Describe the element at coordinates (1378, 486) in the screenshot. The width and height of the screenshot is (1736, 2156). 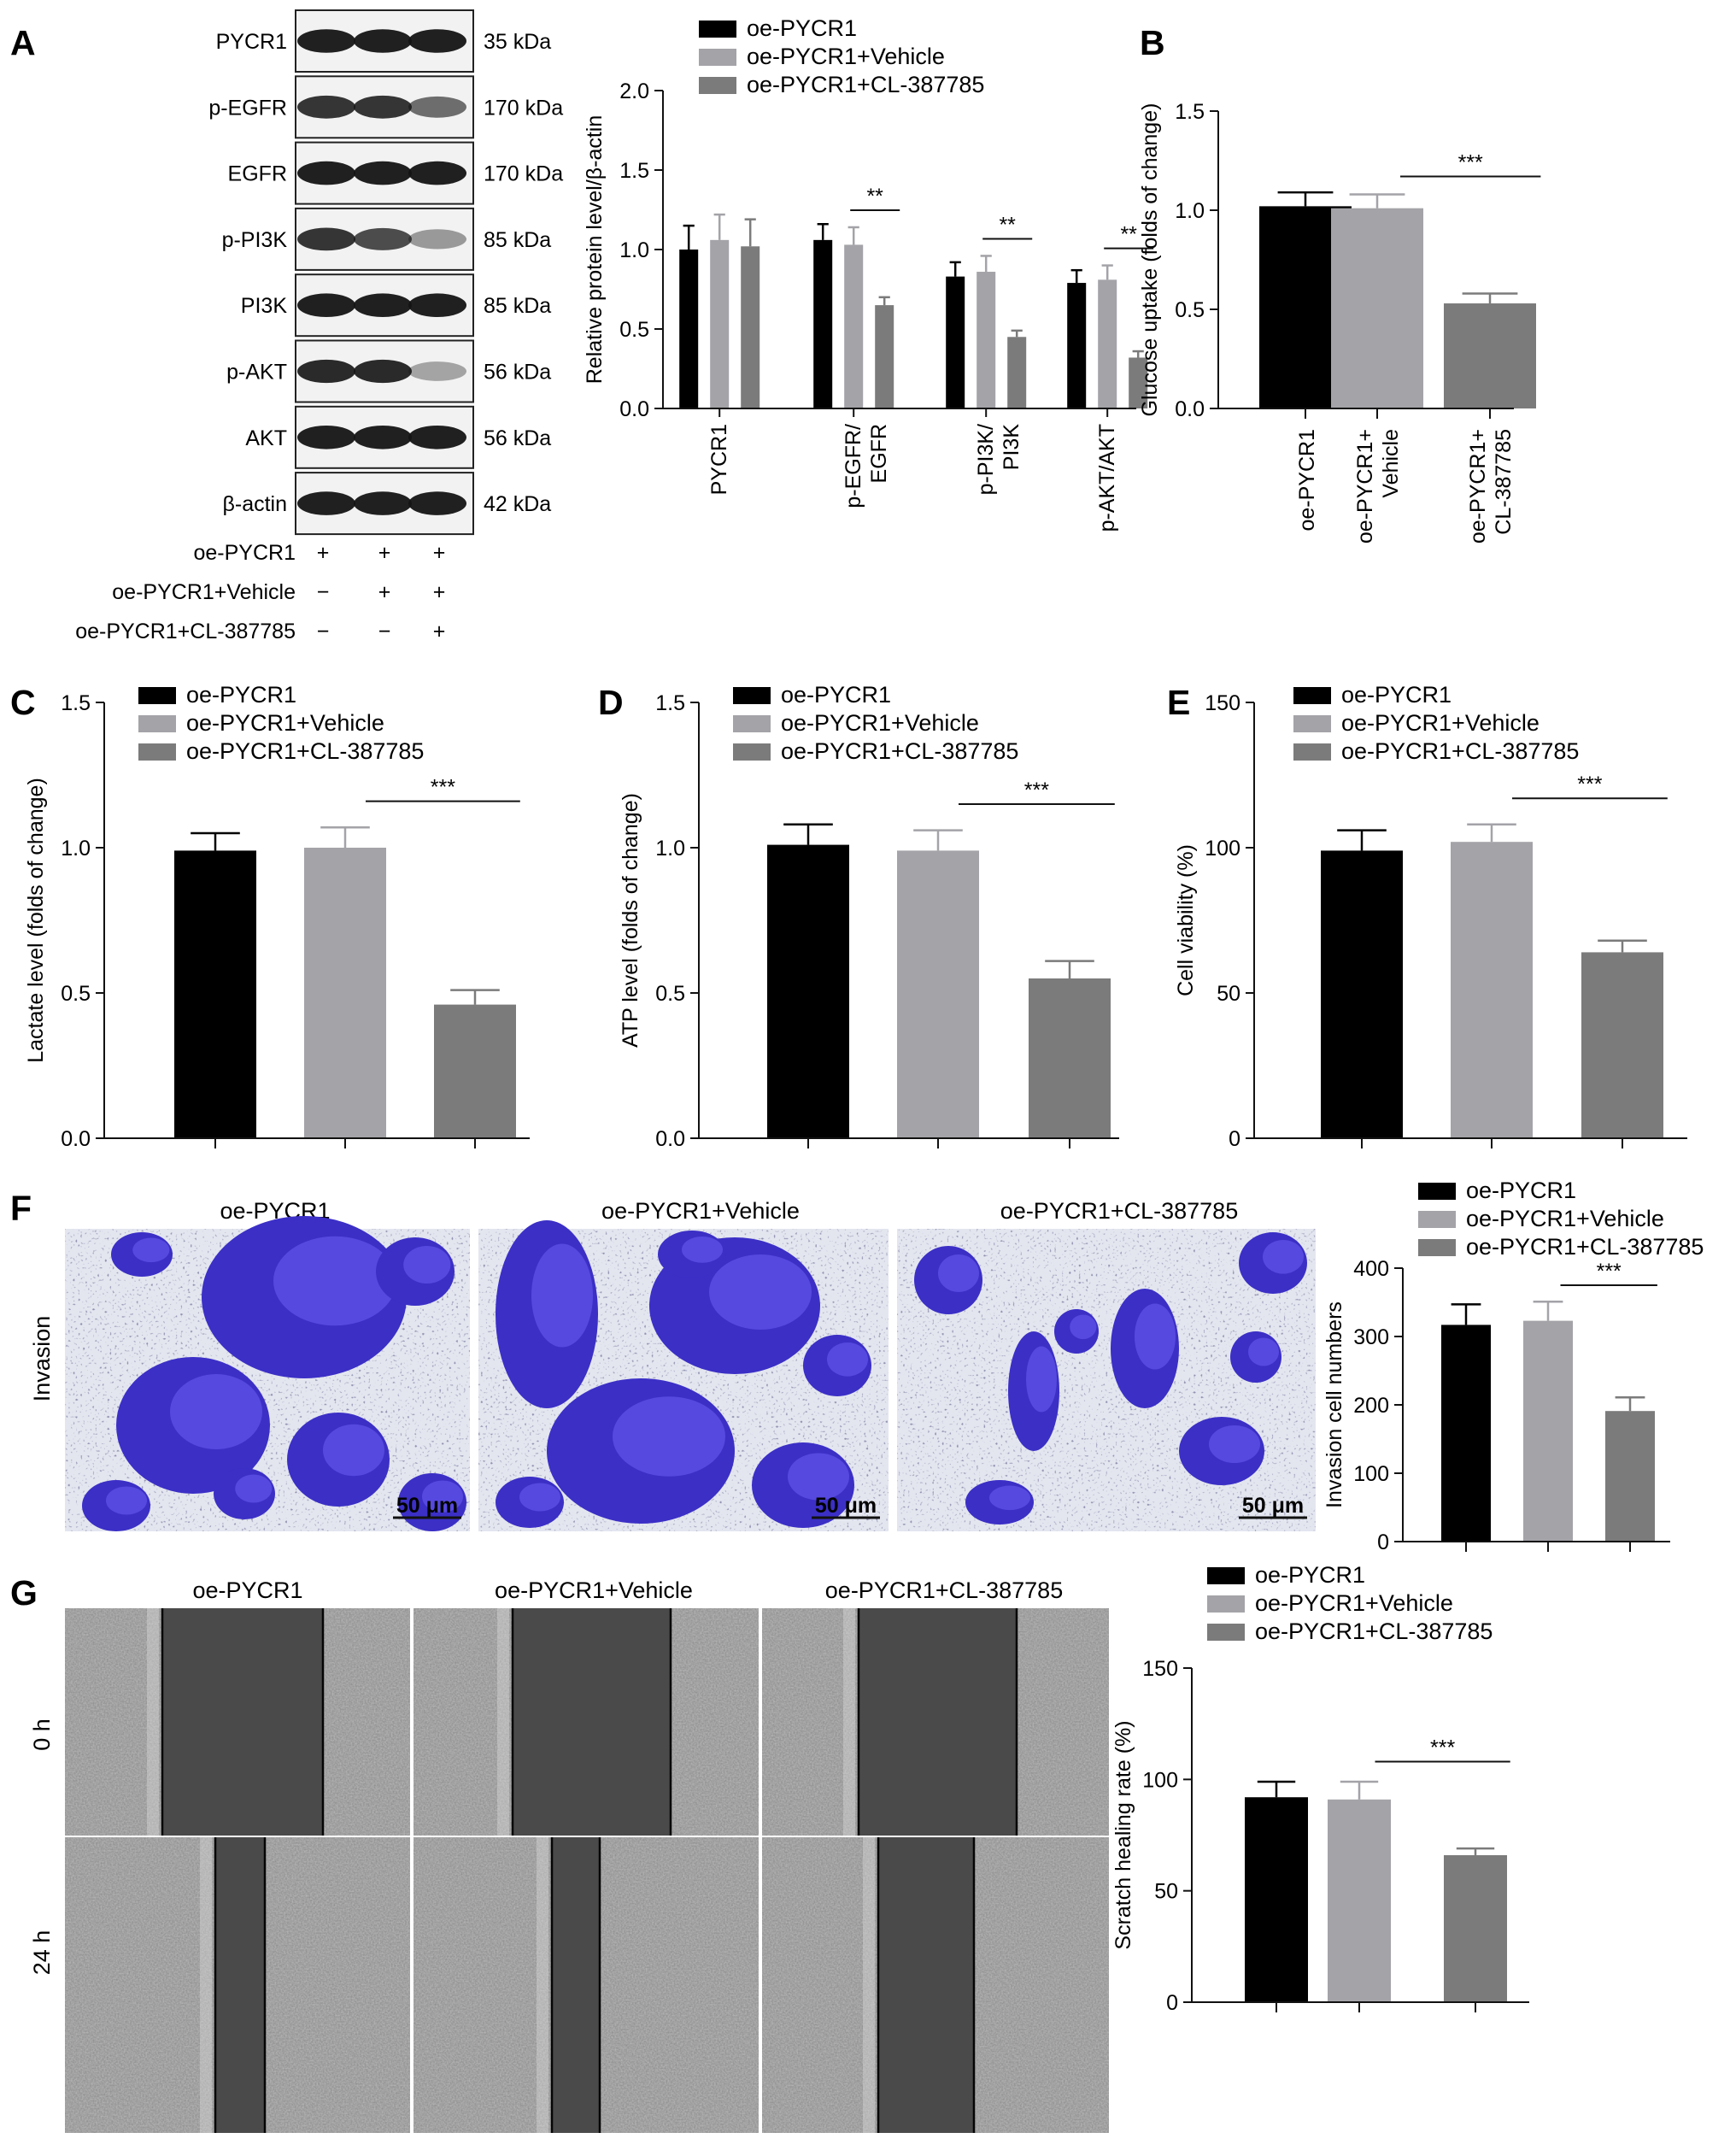
I see `x-tick-label: oe-PYCR1+Vehicle` at that location.